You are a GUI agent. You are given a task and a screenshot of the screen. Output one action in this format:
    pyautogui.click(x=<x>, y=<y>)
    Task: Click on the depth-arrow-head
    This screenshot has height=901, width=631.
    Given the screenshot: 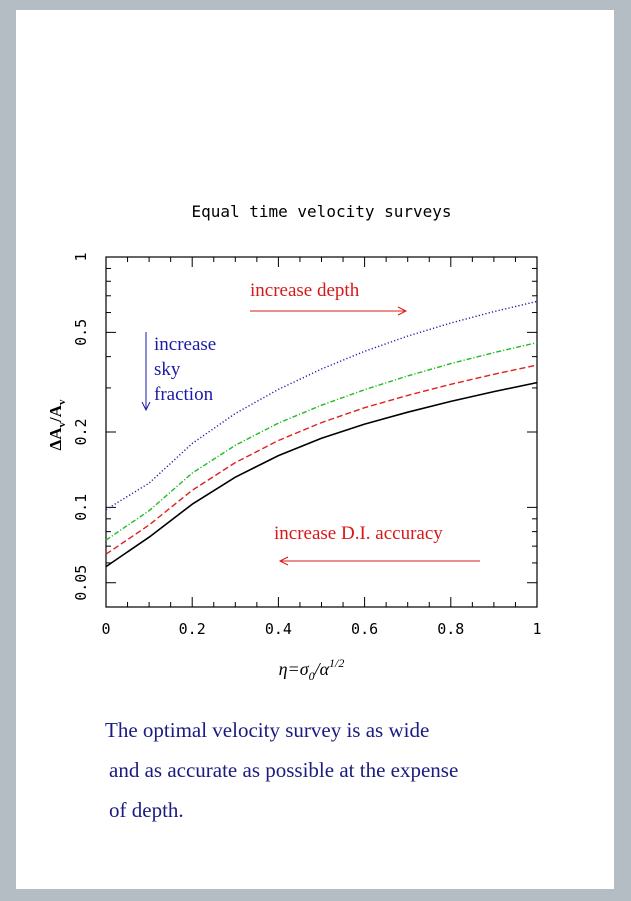 What is the action you would take?
    pyautogui.click(x=402, y=311)
    